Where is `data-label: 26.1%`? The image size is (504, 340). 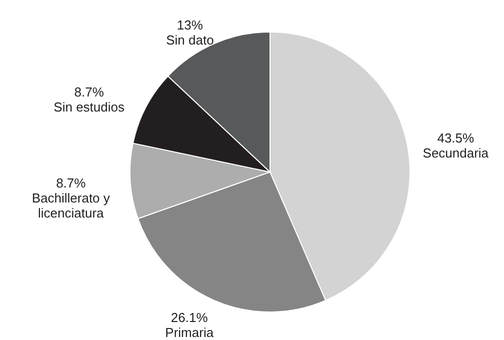 data-label: 26.1% is located at coordinates (189, 318).